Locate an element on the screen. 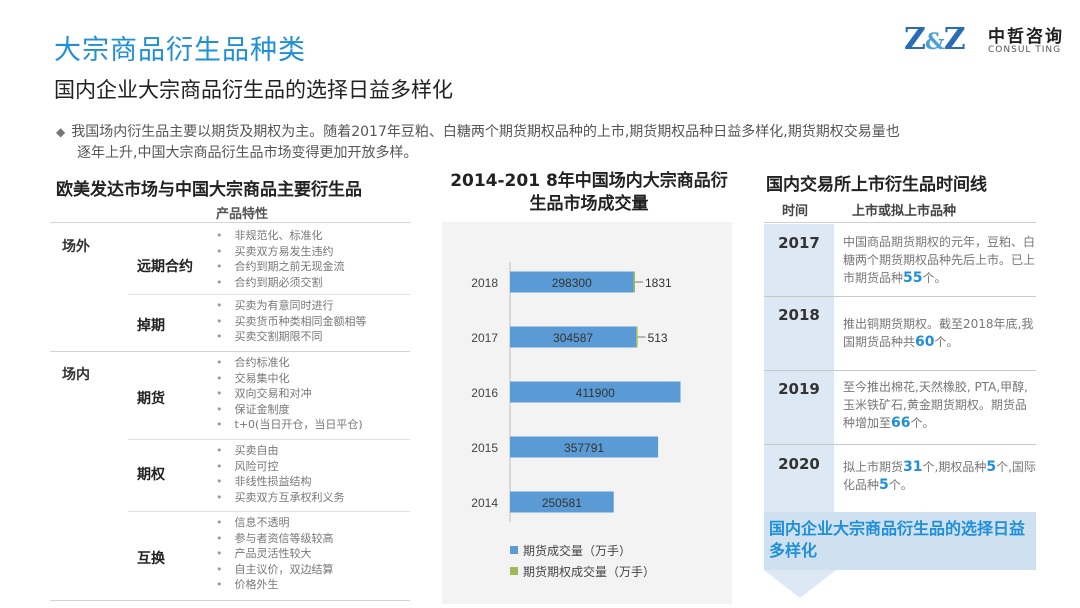 The width and height of the screenshot is (1080, 608). data-label-futures: 250581 is located at coordinates (562, 503).